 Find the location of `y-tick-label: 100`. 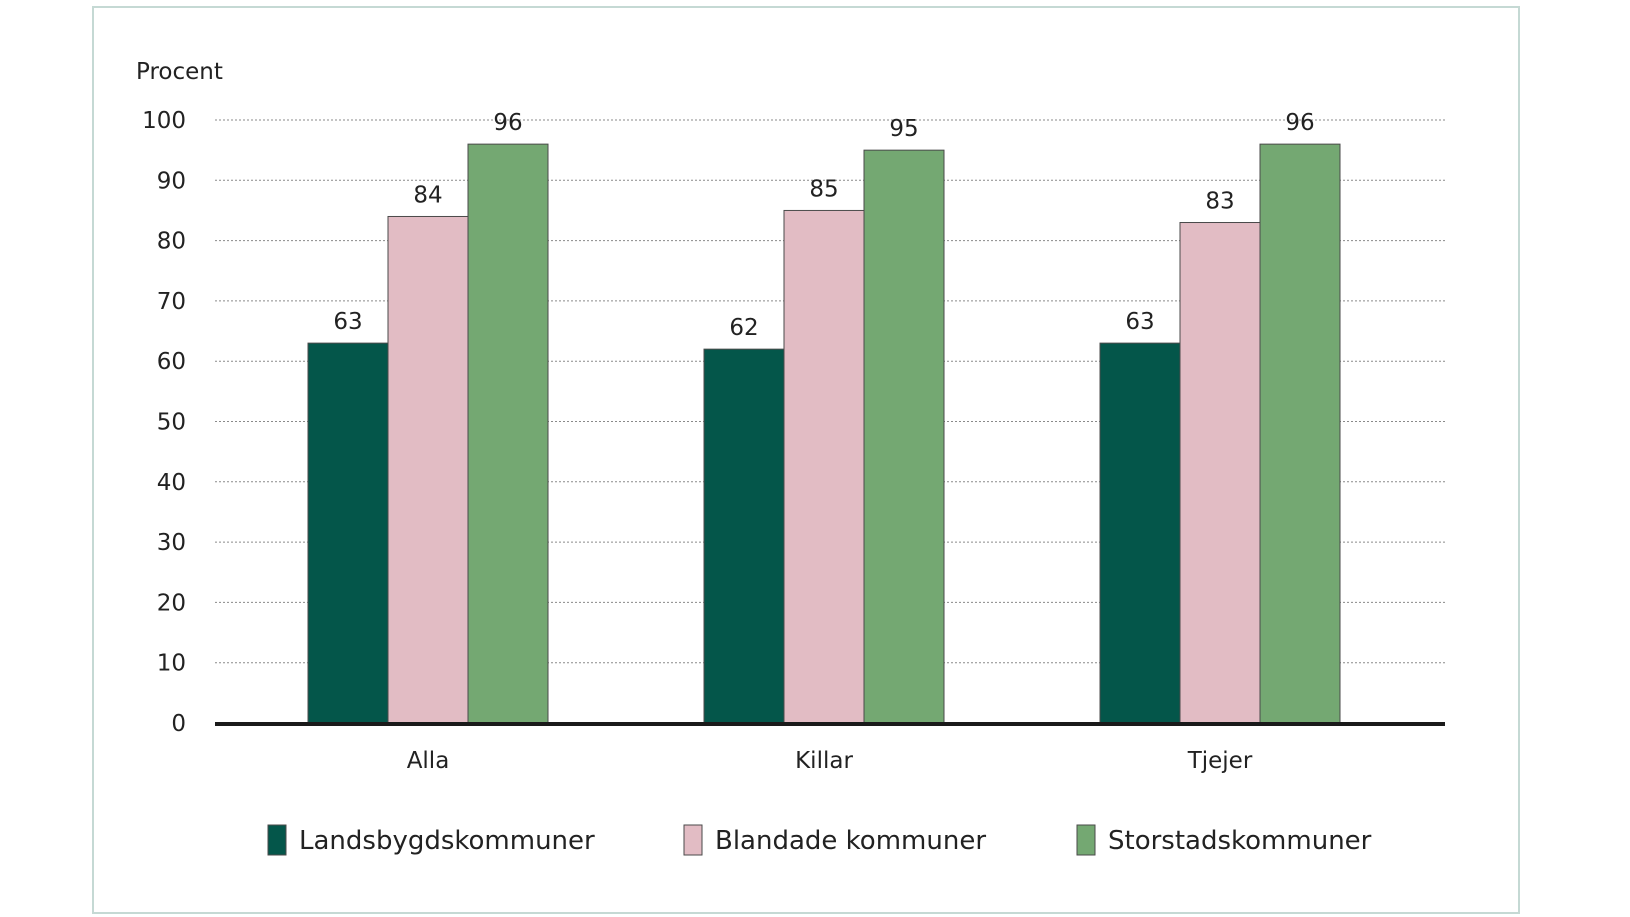

y-tick-label: 100 is located at coordinates (164, 121).